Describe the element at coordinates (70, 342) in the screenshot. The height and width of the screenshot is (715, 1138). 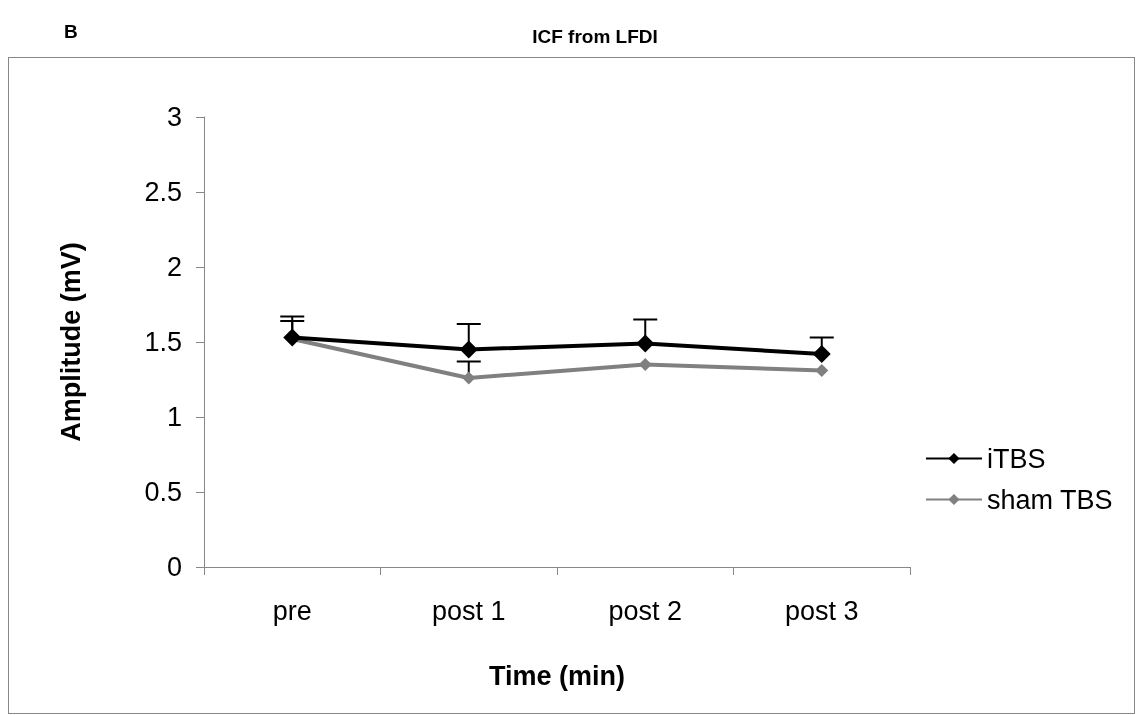
I see `y-axis-title: Amplitude (mV)` at that location.